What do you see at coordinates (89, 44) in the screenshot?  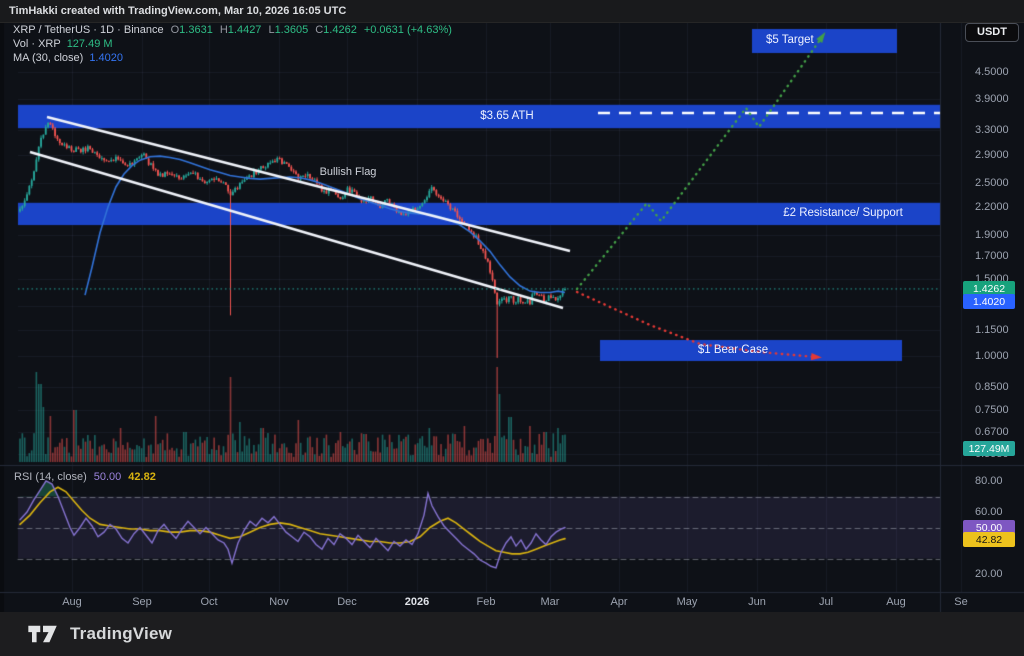 I see `volume-value: 127.49 M` at bounding box center [89, 44].